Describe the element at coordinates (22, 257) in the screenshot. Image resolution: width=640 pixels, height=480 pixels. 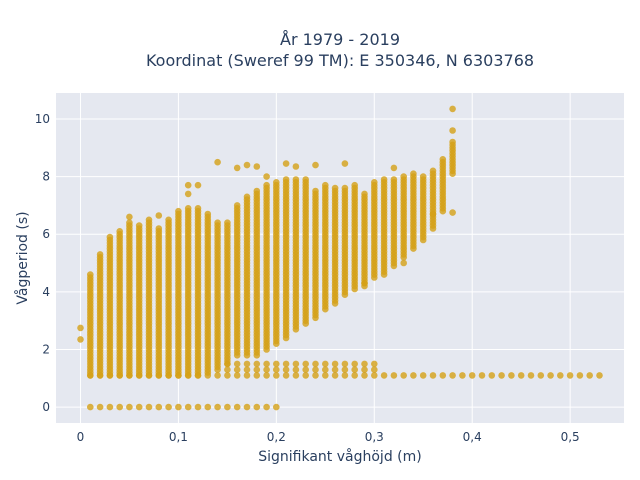
I see `y-axis-title: Vågperiod (s)` at that location.